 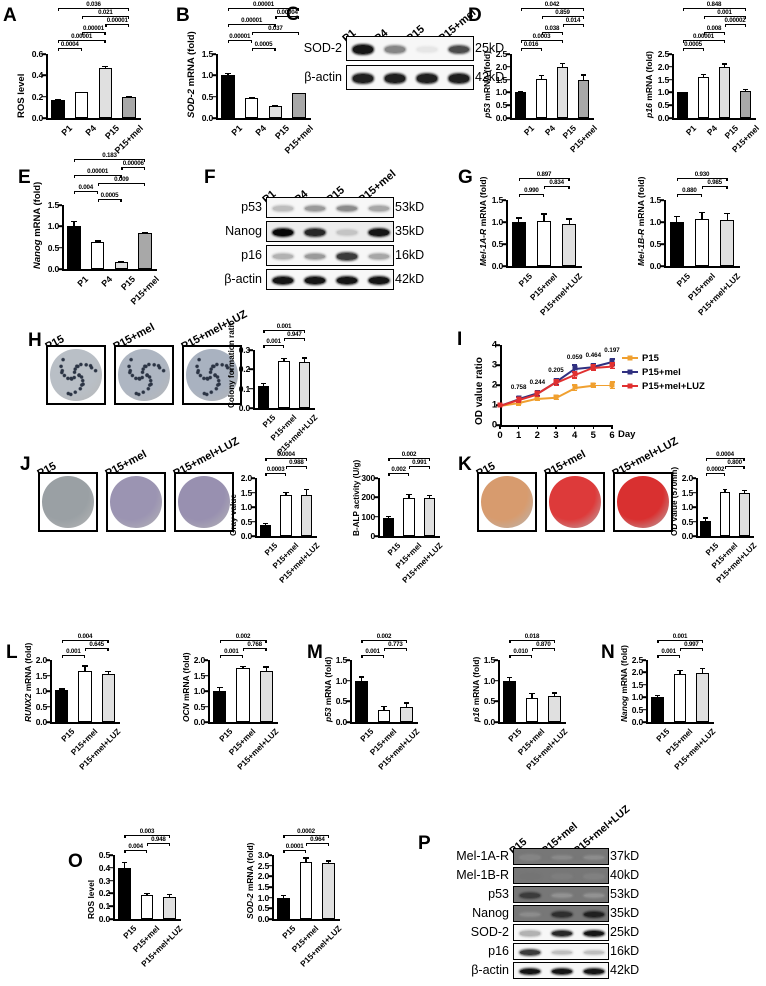 What do you see at coordinates (41, 722) in the screenshot?
I see `y-tick-label-L1-0: 0.0` at bounding box center [41, 722].